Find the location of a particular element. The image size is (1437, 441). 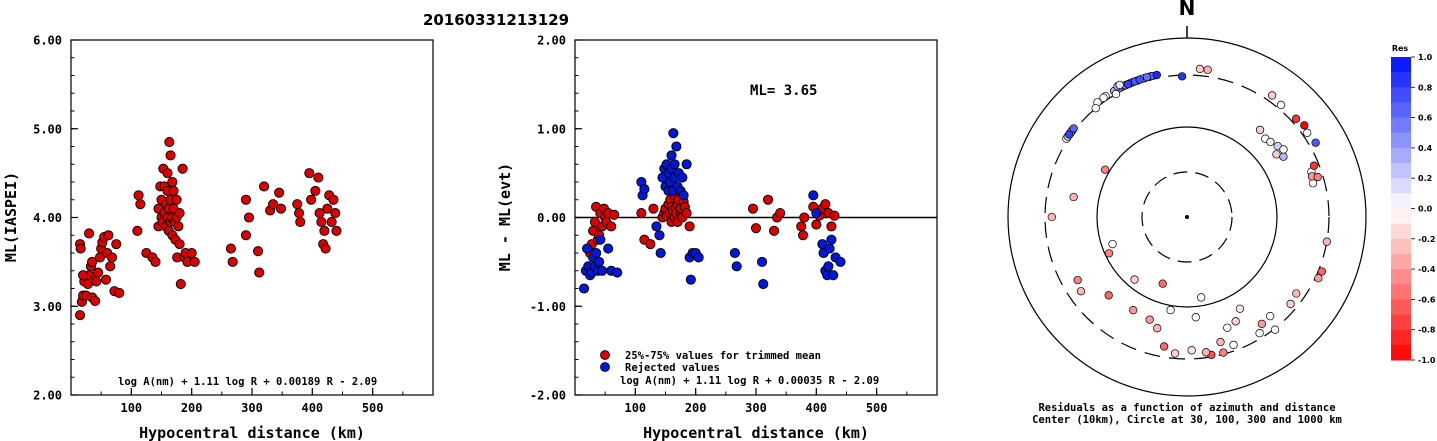

center-dot is located at coordinates (1187, 217).